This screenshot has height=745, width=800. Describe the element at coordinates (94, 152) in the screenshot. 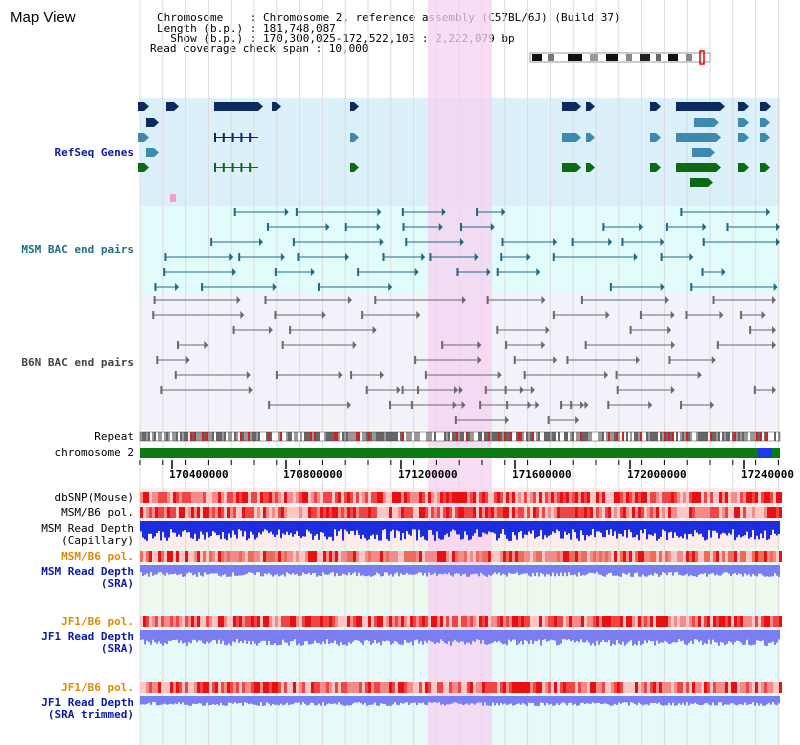

I see `track-label-refseq: RefSeq Genes` at that location.